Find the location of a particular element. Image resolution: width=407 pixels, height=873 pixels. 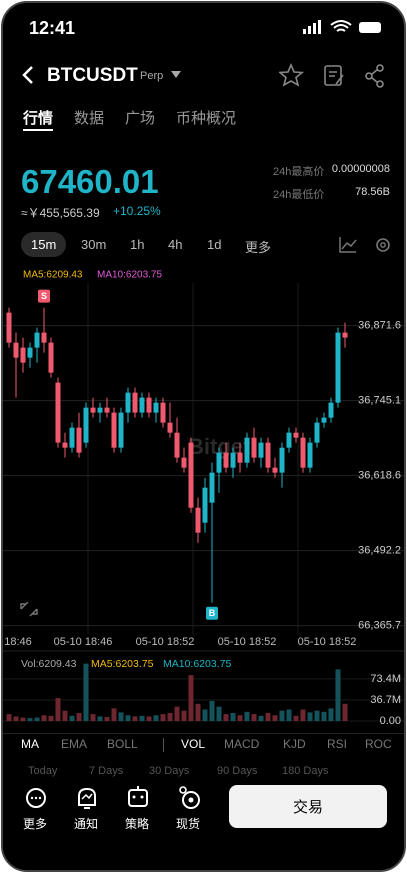

indicator: BOLL is located at coordinates (122, 744).